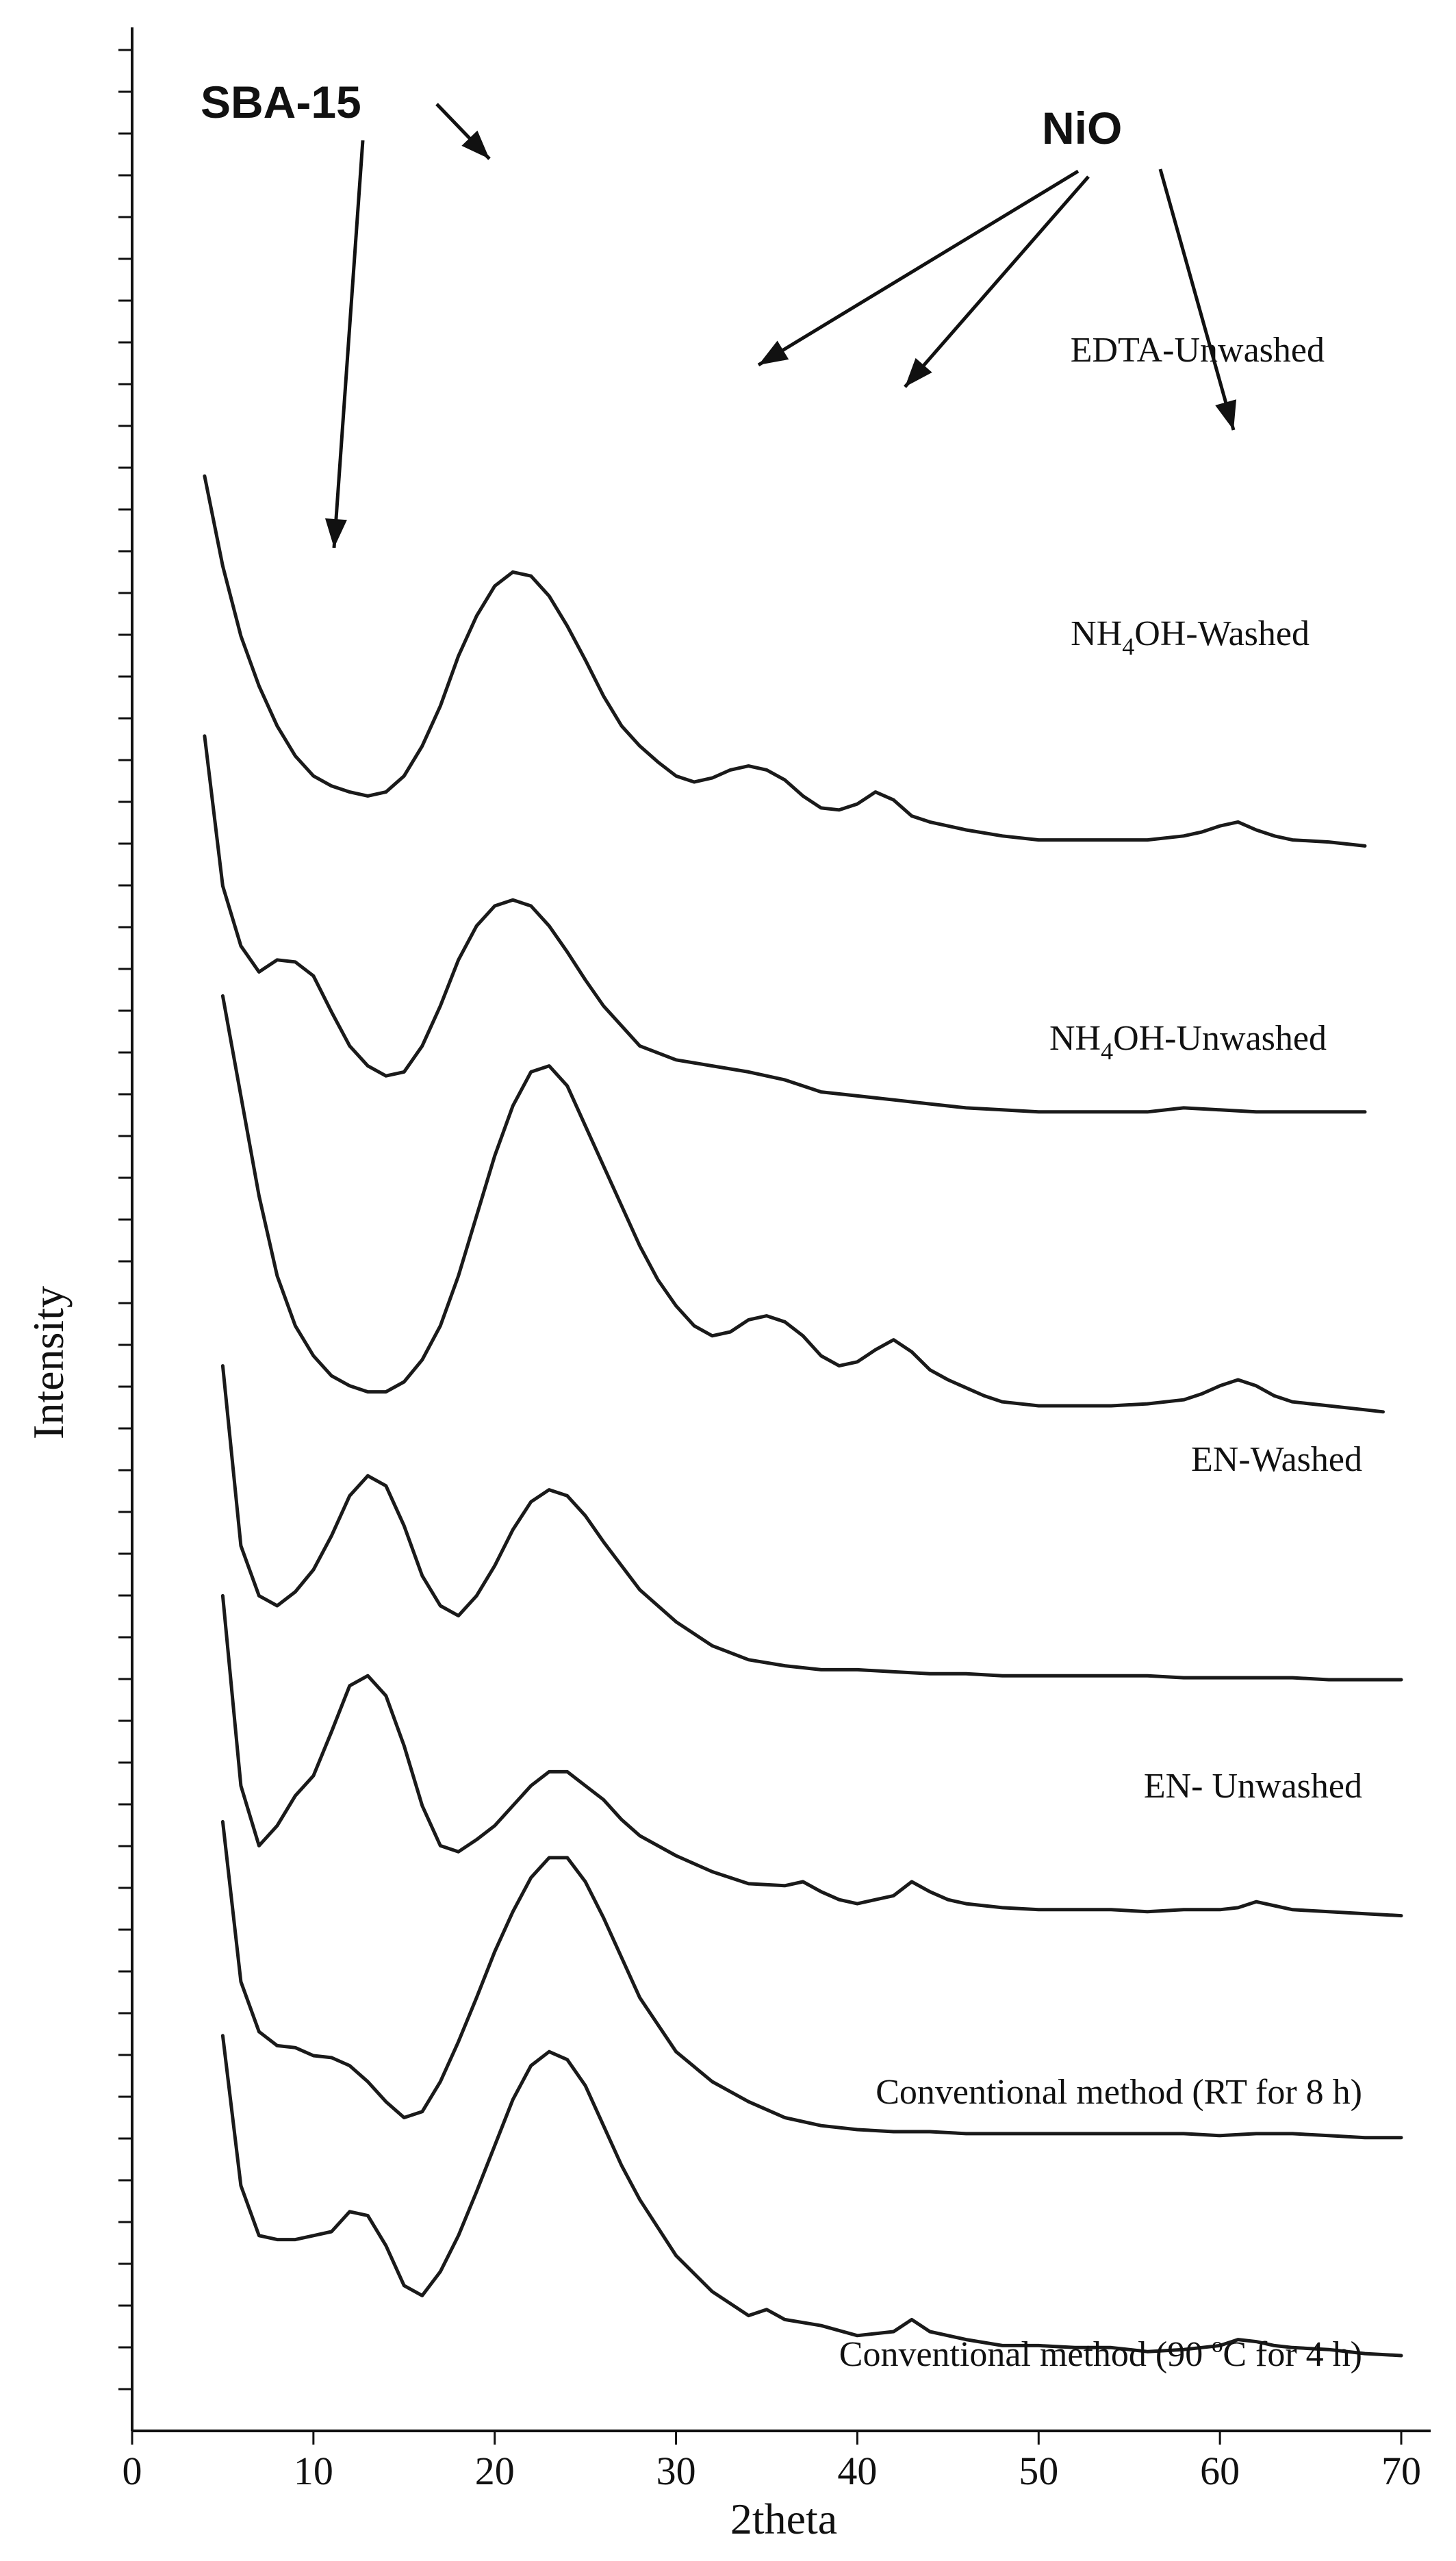 The height and width of the screenshot is (2561, 1456). What do you see at coordinates (48, 1362) in the screenshot?
I see `y-axis-title: Intensity` at bounding box center [48, 1362].